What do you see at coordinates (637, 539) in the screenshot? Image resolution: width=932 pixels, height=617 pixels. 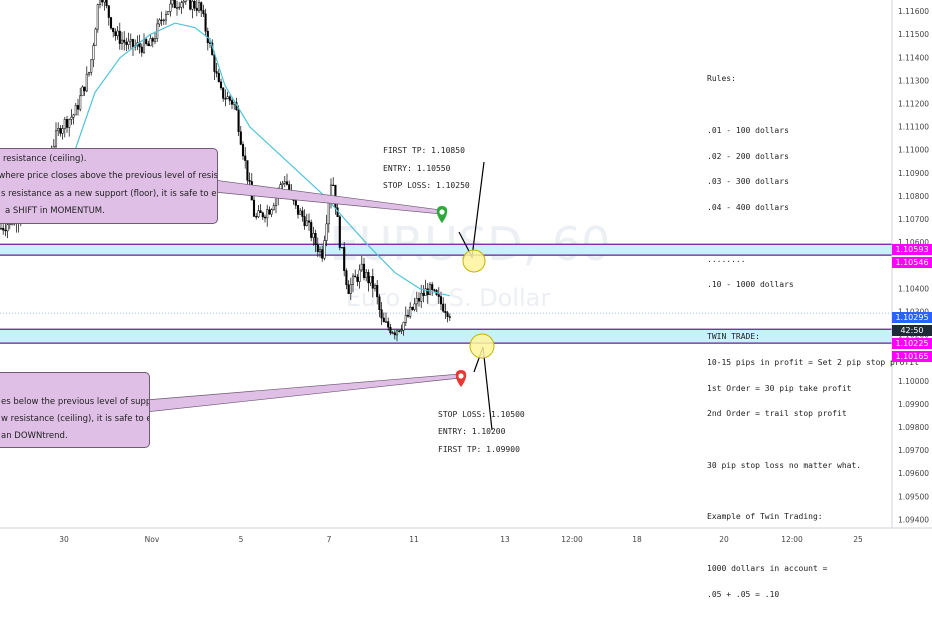 I see `x-tick-label: 18` at bounding box center [637, 539].